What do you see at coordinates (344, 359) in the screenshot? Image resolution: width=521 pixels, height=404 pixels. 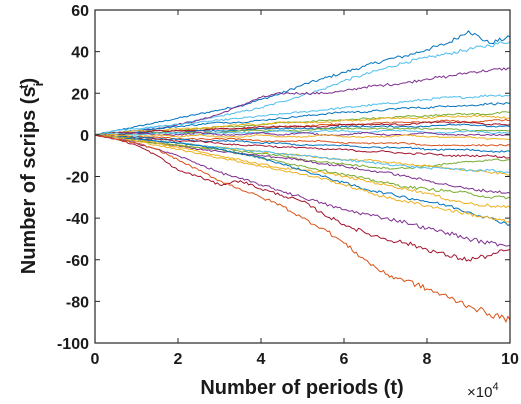 I see `x-tick-label: 6` at bounding box center [344, 359].